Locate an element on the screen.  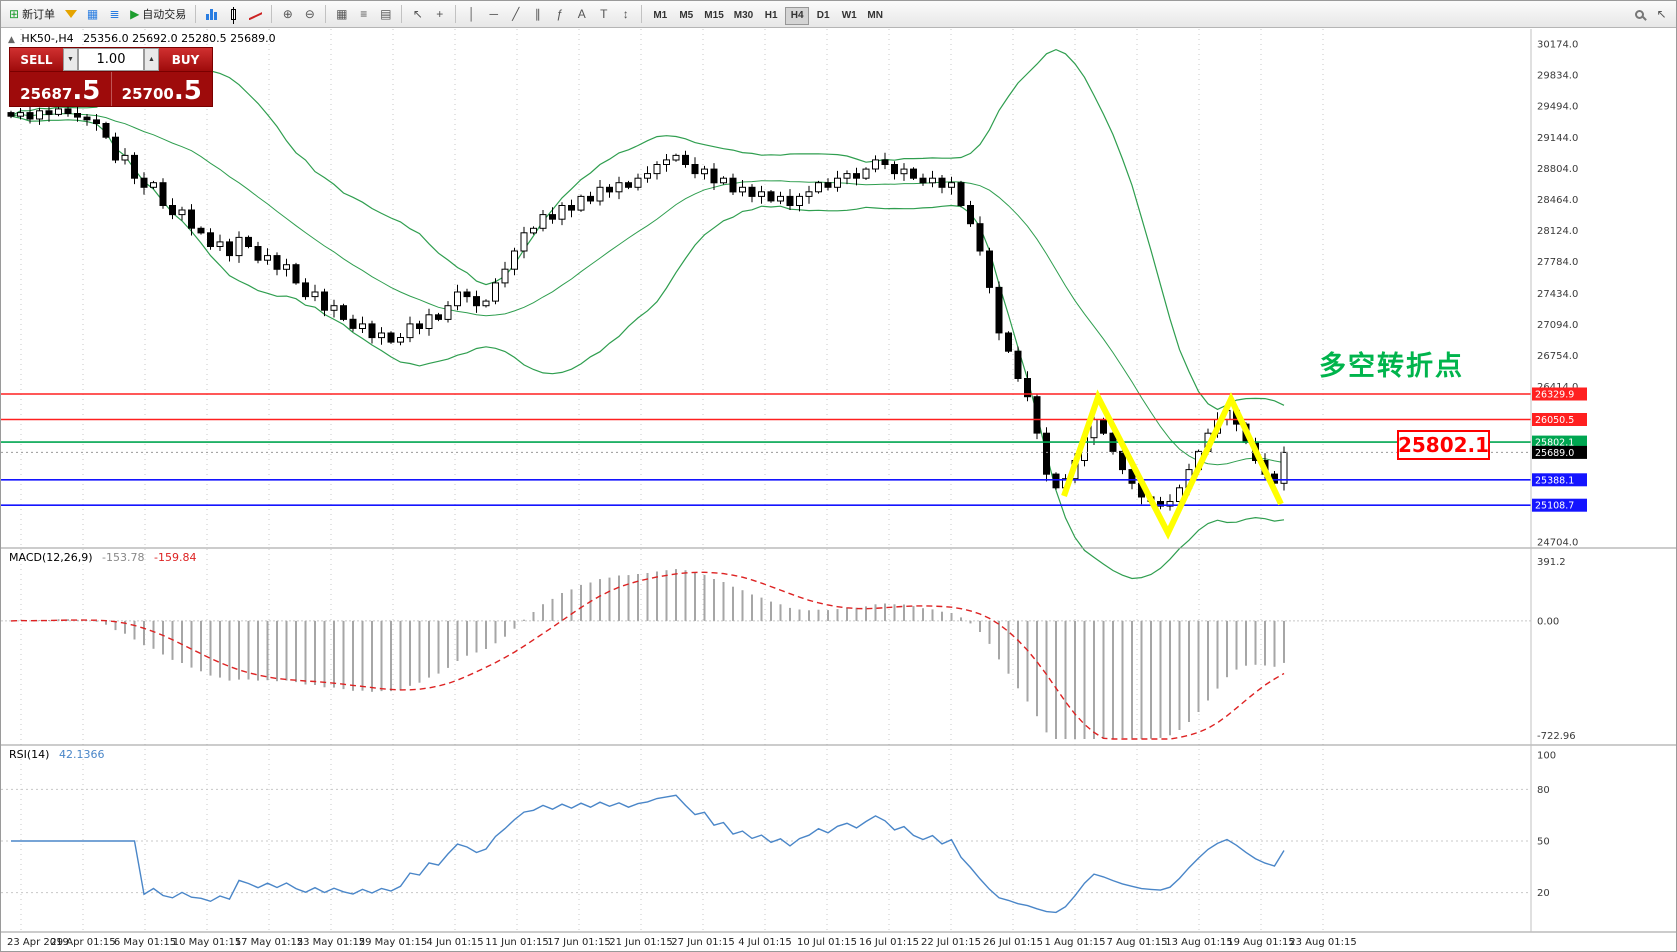
buy-button: BUY is located at coordinates (185, 59).